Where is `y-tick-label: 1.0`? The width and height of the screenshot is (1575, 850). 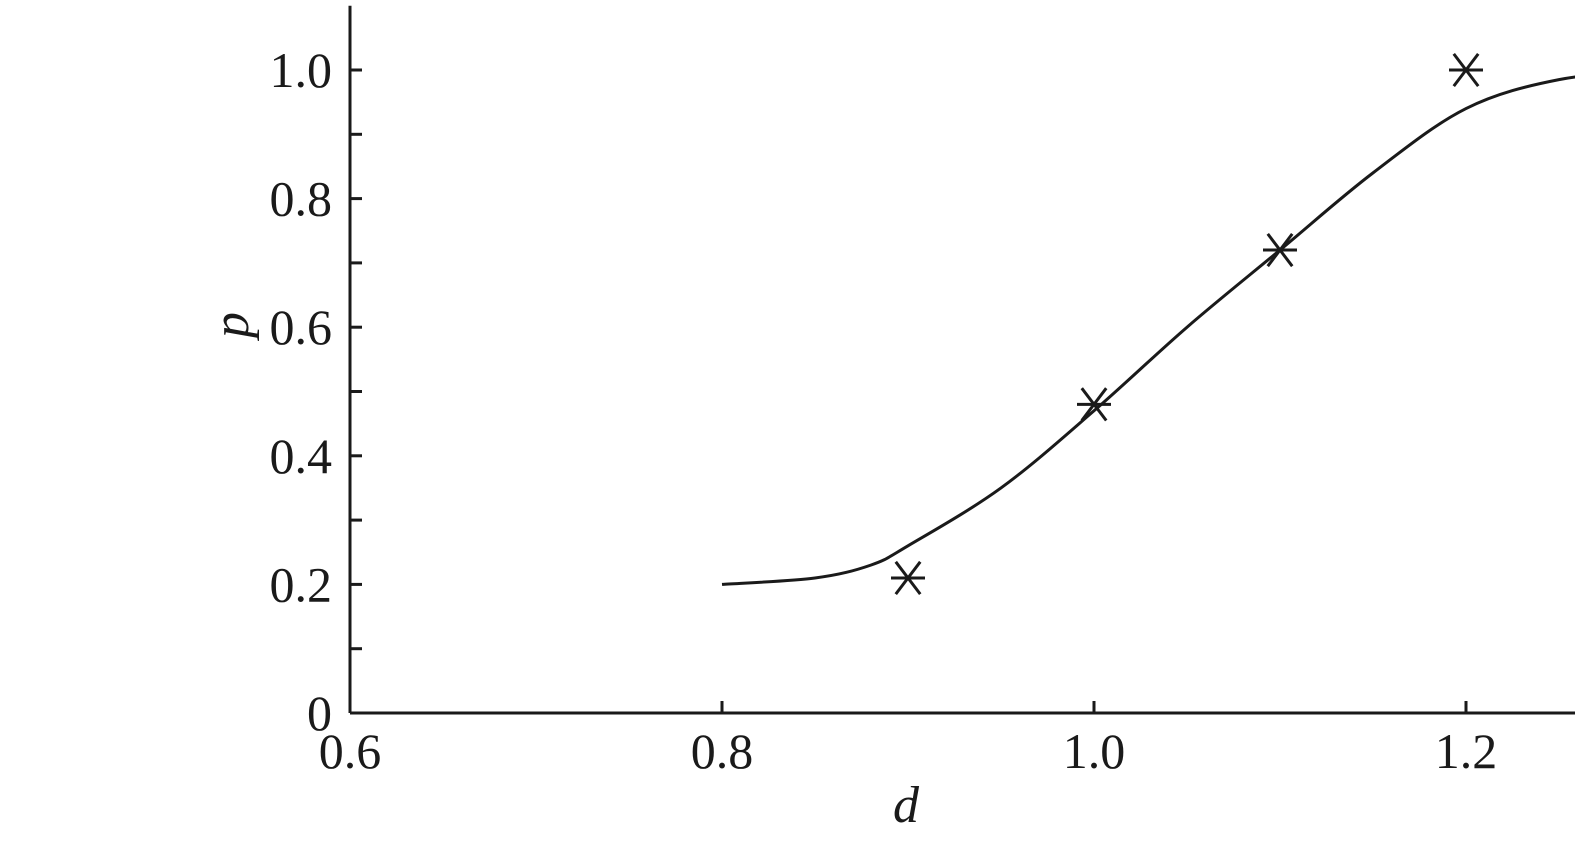 y-tick-label: 1.0 is located at coordinates (301, 70).